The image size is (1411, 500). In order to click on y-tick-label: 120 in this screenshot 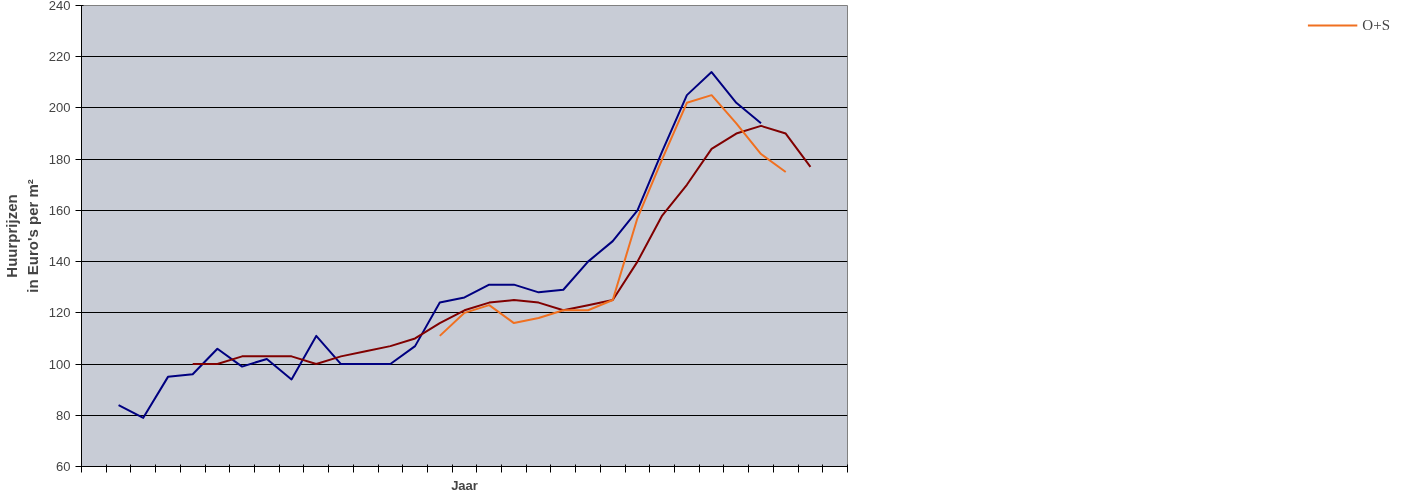, I will do `click(59, 313)`.